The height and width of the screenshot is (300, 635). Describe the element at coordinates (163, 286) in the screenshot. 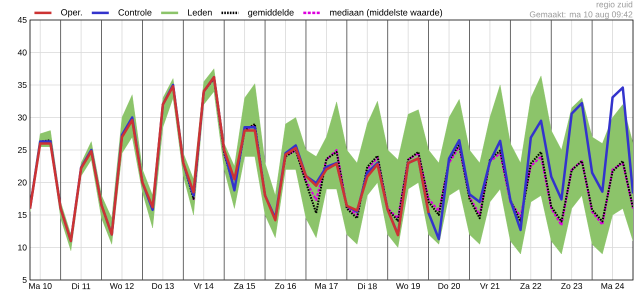

I see `x-tick-label: Do 13` at that location.